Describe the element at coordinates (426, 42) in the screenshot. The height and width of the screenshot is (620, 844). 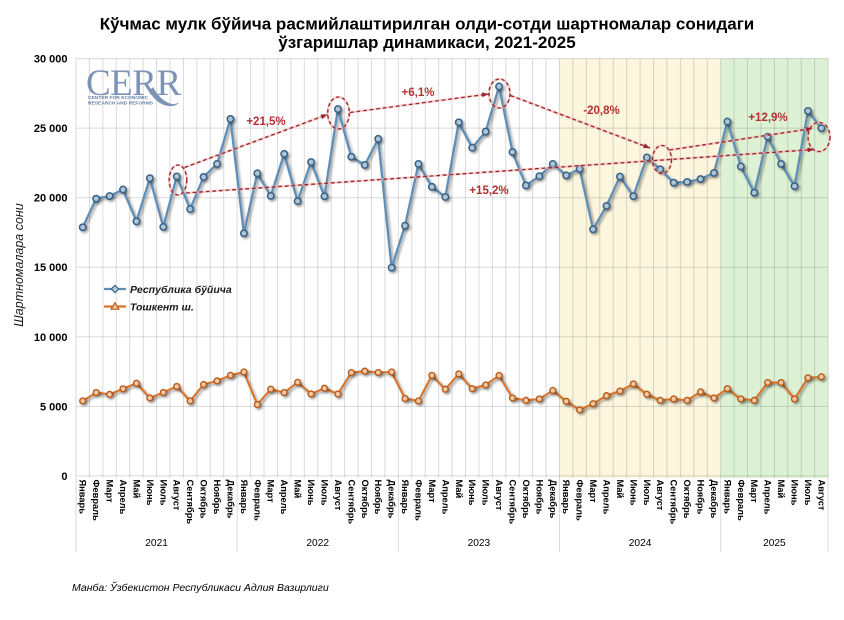
I see `svg-text:ўзгаришлар динамикаси, 2021-20: ўзгаришлар динамикаси, 2021-2025` at that location.